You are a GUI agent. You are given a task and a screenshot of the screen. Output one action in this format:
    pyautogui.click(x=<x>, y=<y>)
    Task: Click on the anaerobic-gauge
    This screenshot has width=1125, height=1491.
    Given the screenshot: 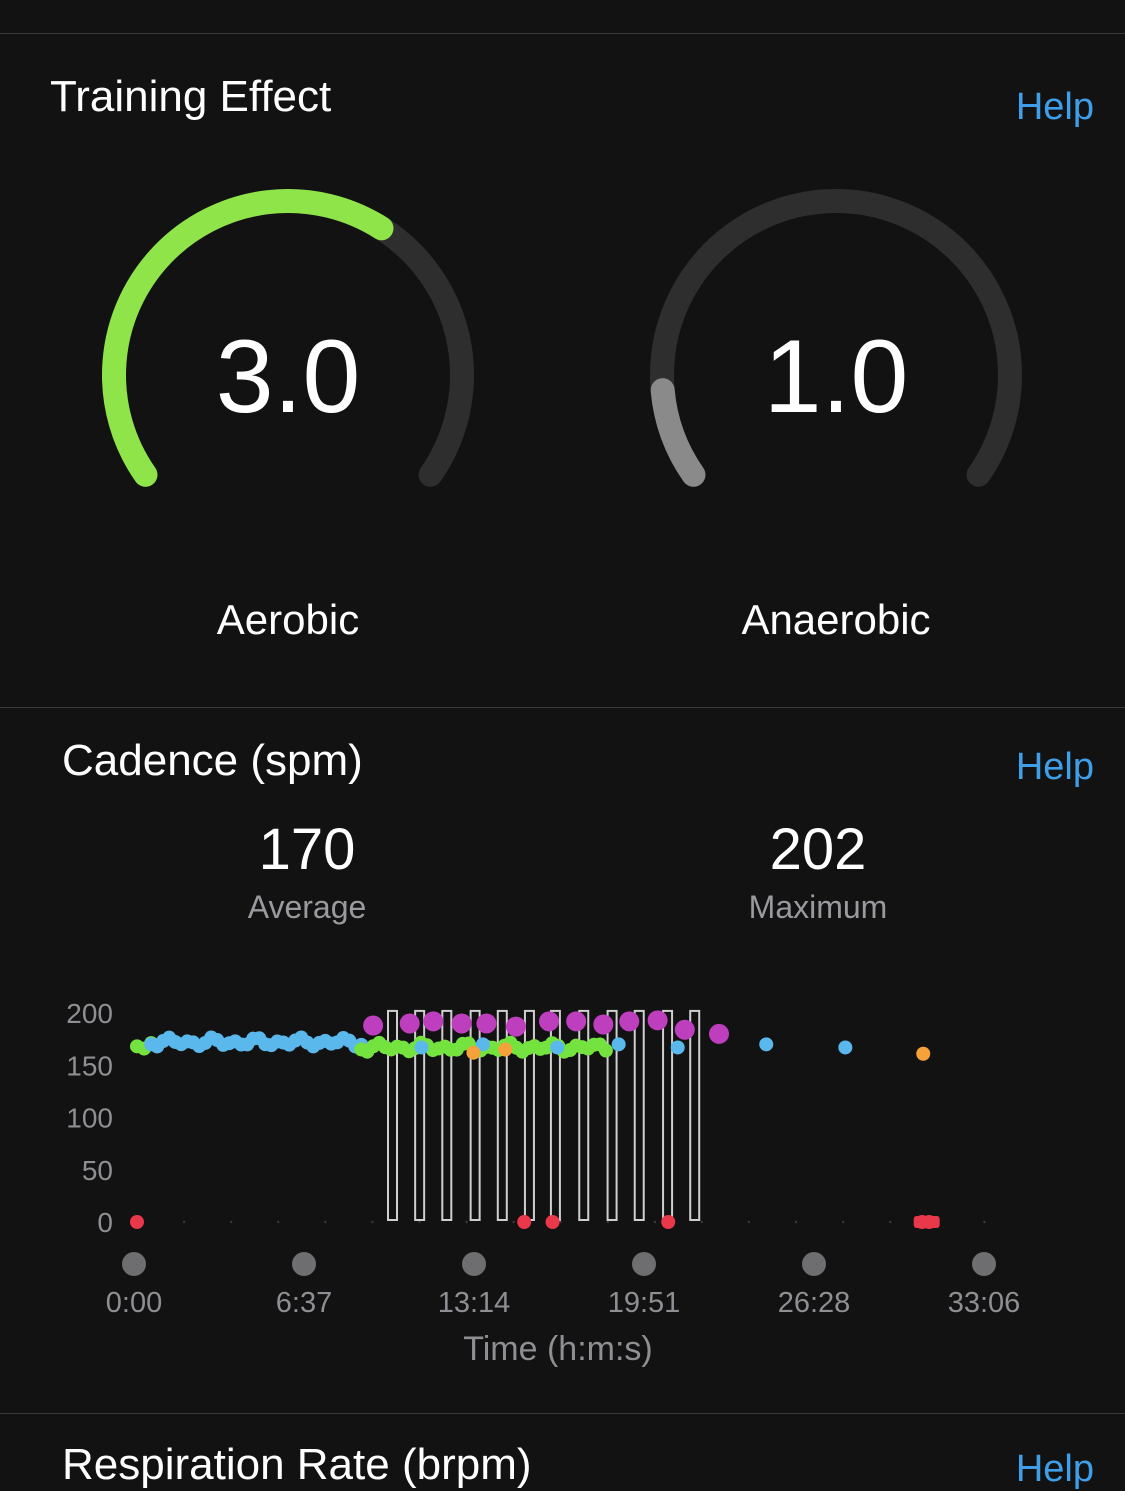 What is the action you would take?
    pyautogui.click(x=836, y=338)
    